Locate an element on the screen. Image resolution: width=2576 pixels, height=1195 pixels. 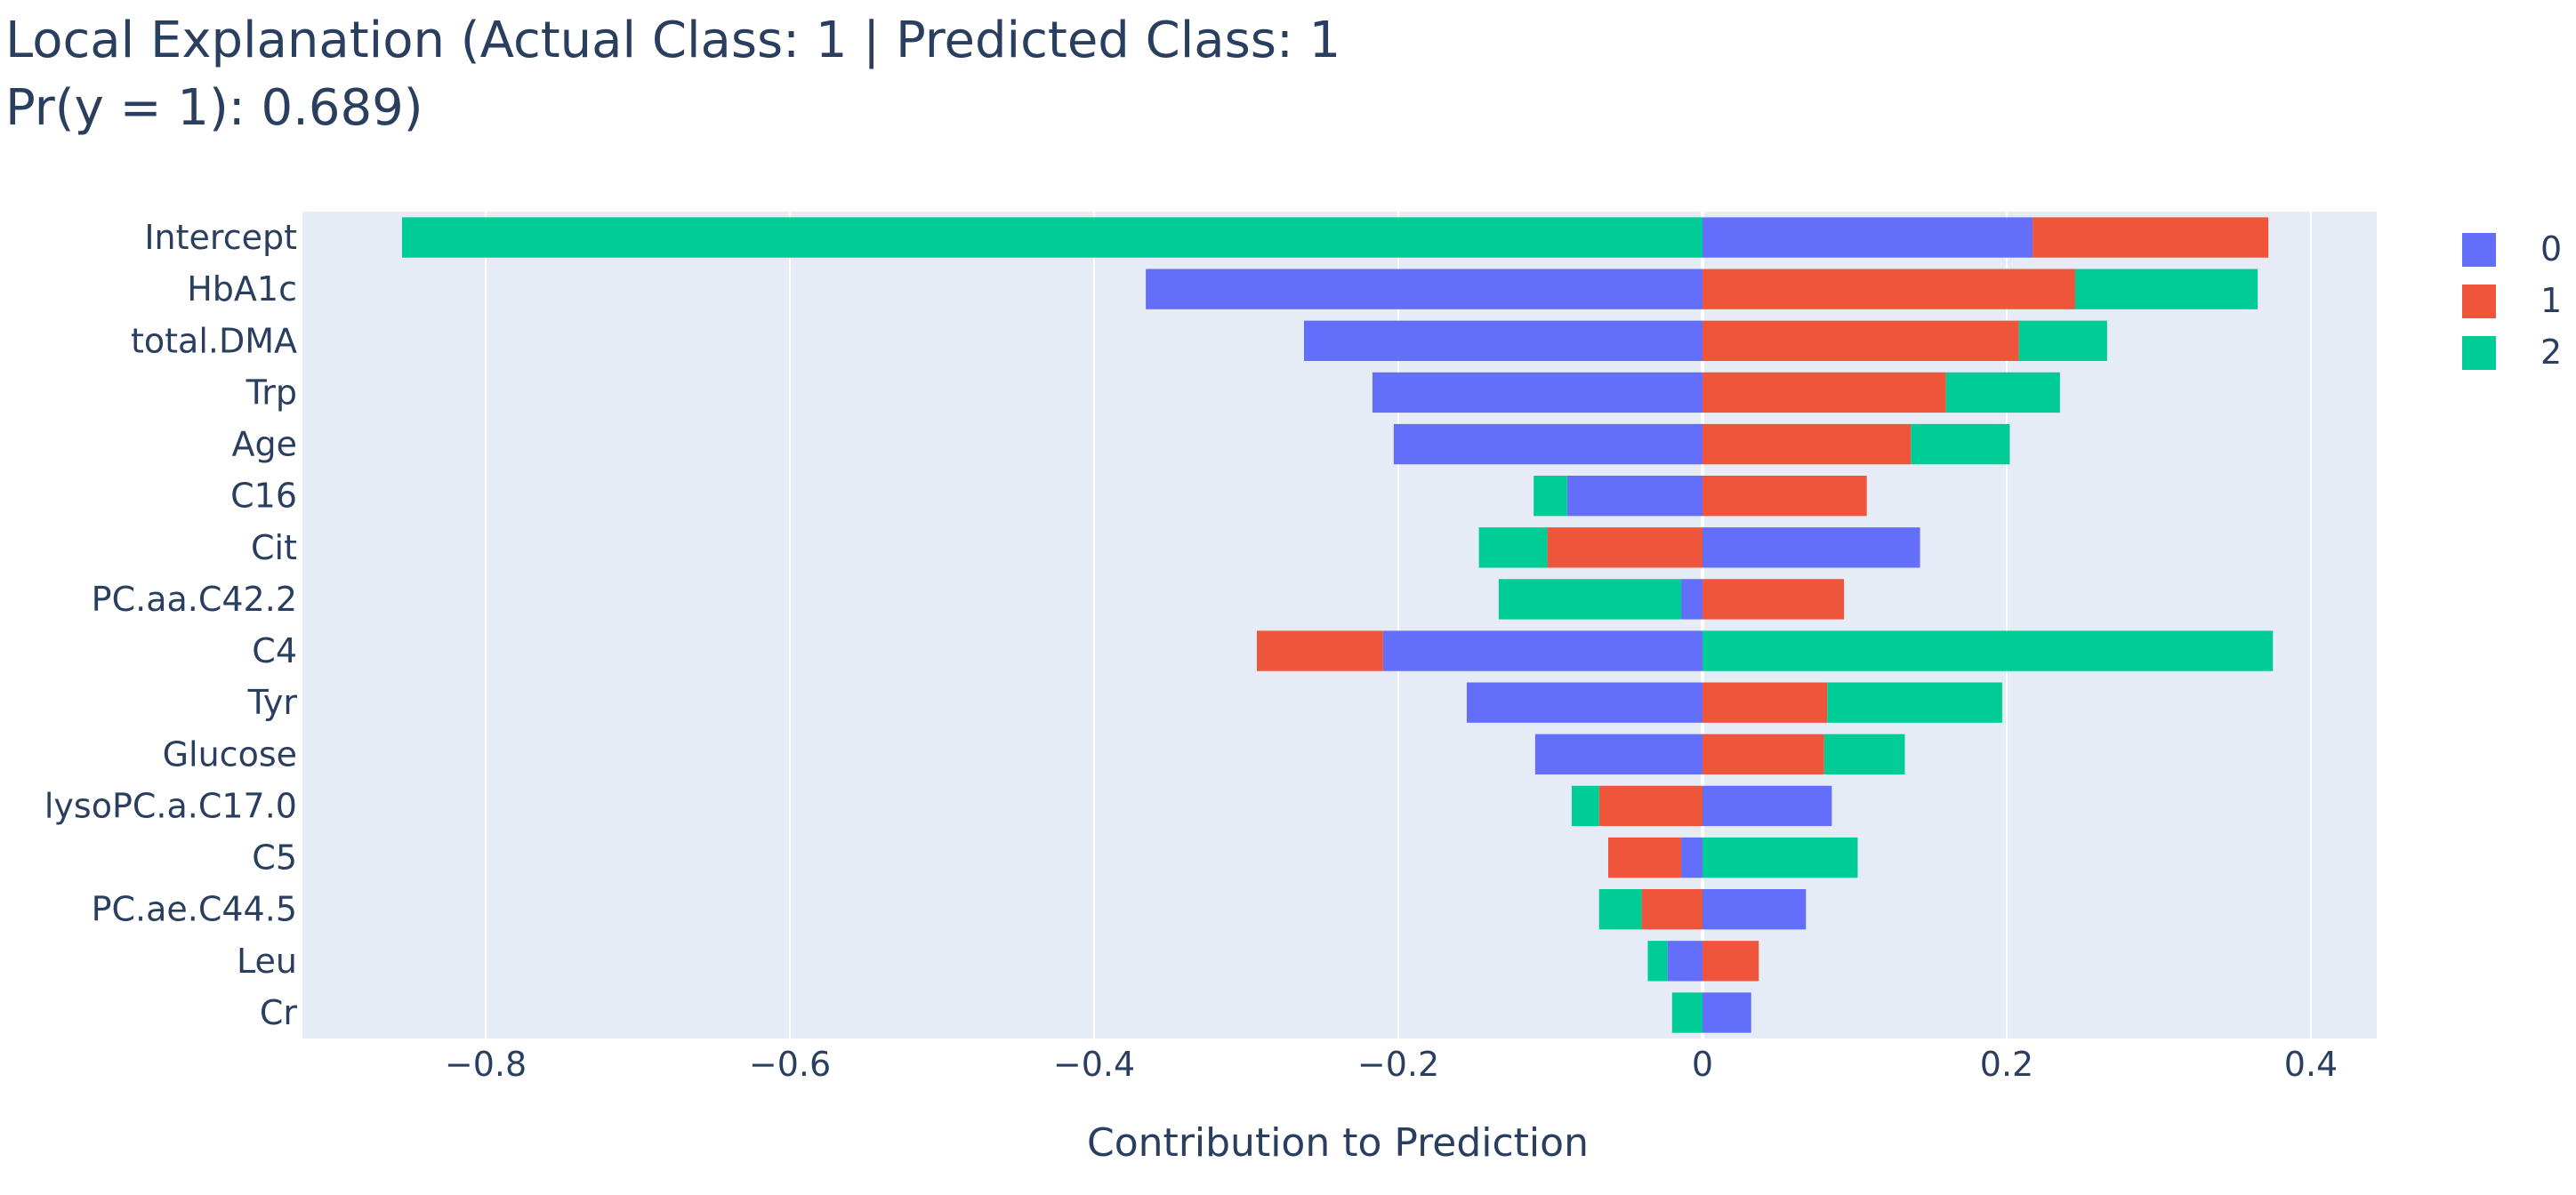
x-axis-title: Contribution to Prediction is located at coordinates (1338, 1143).